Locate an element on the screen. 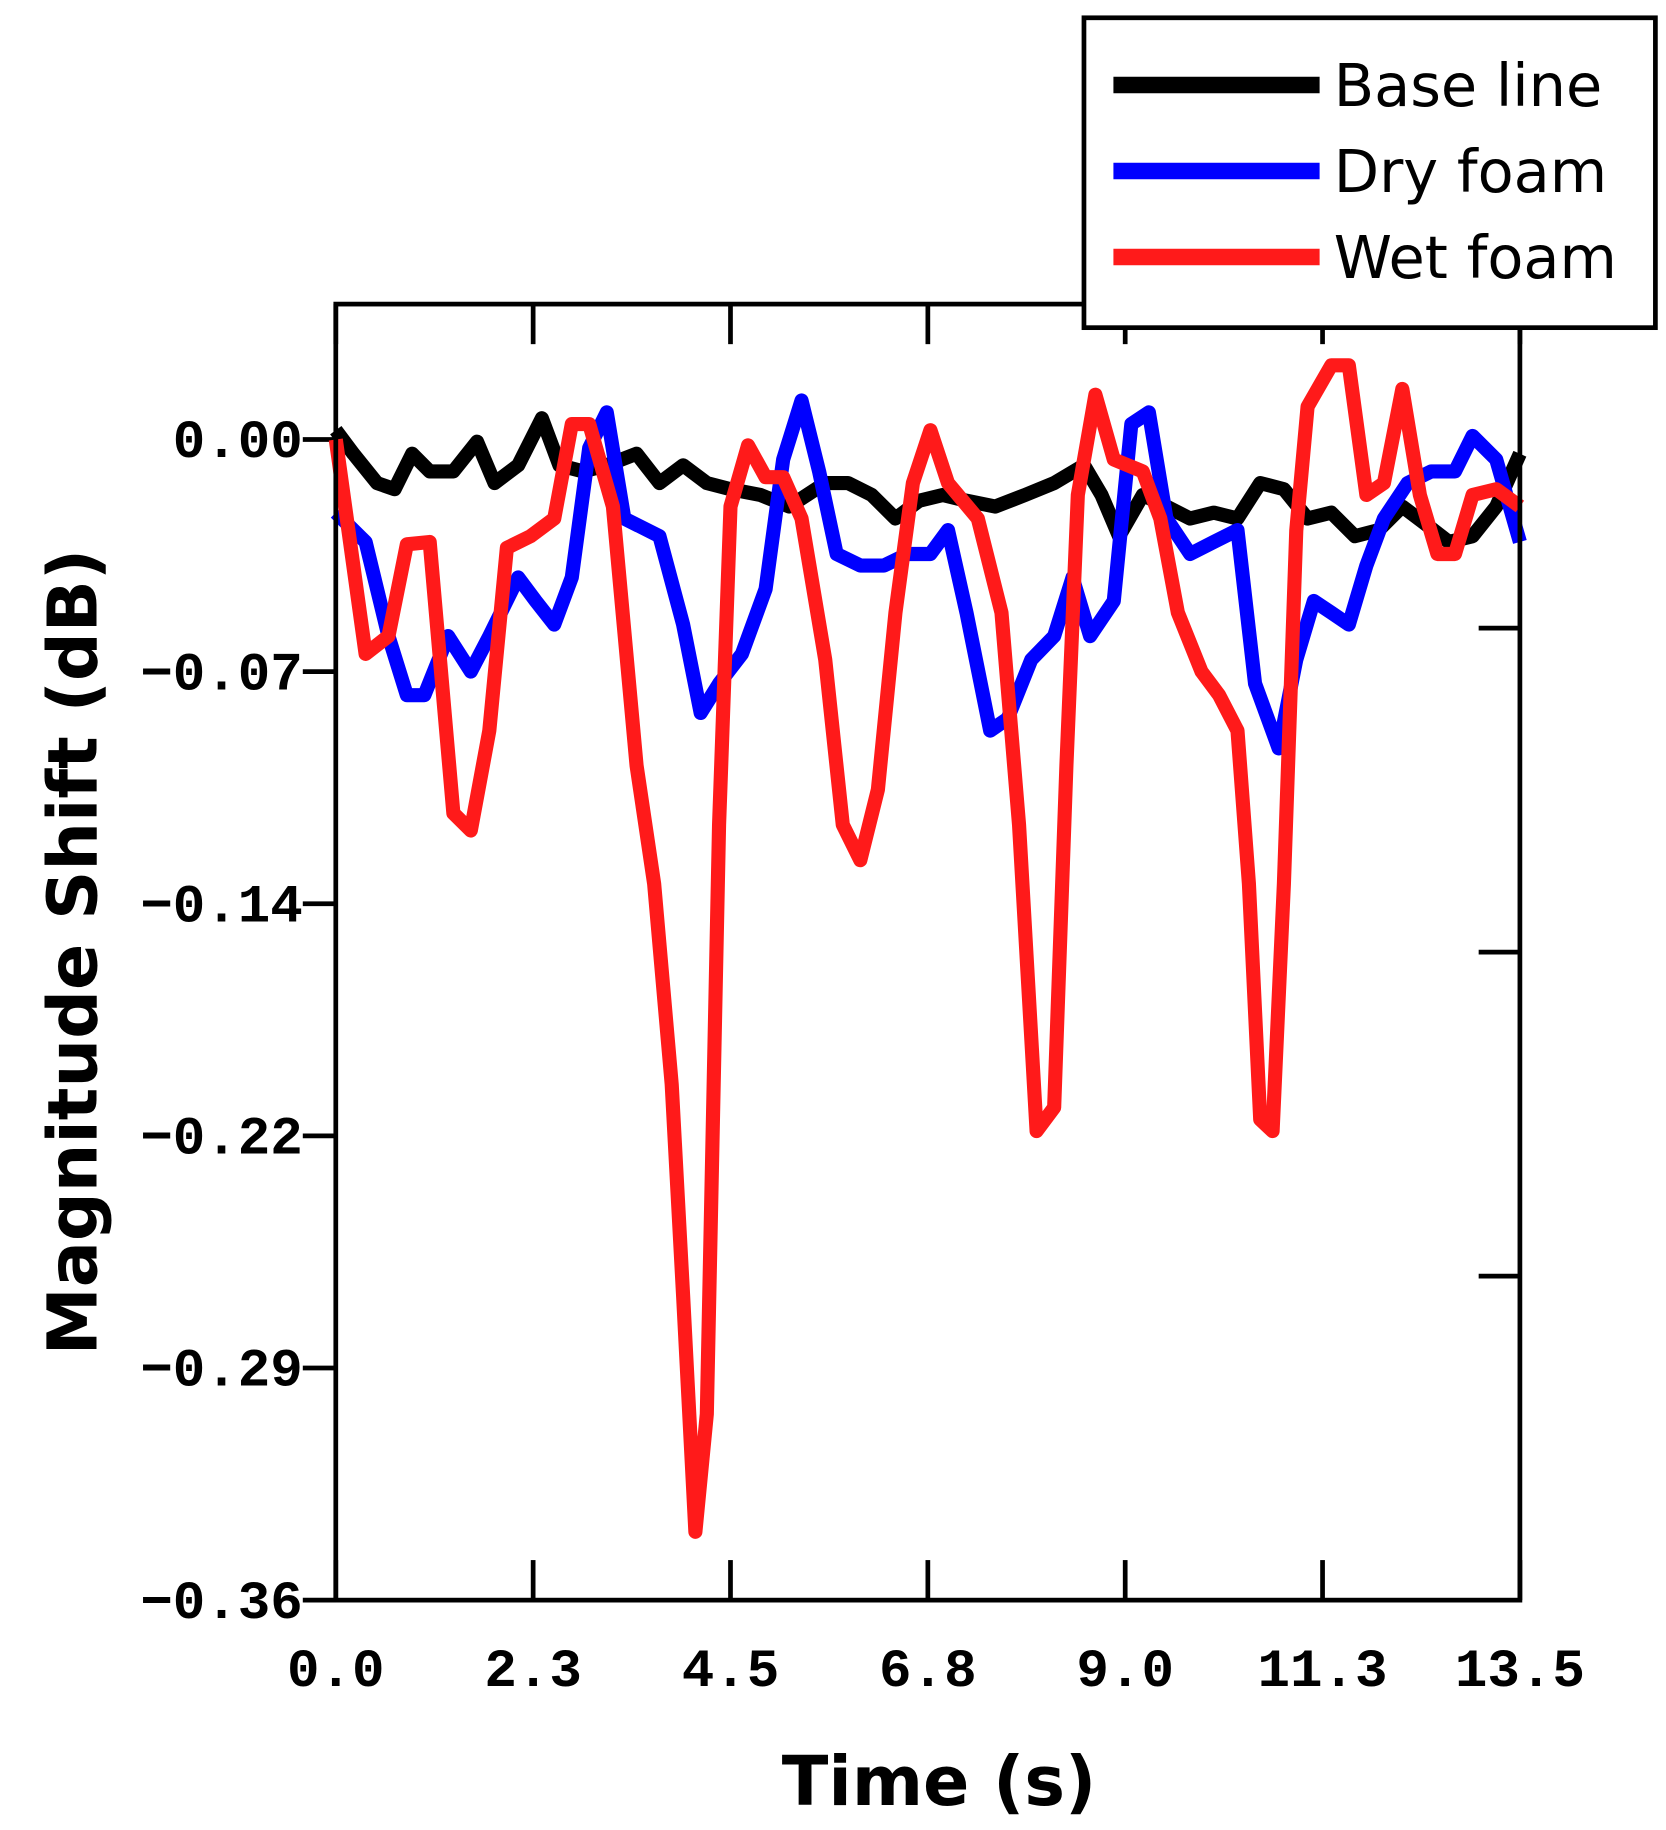  y-tick-label: −0.14 is located at coordinates (221, 907).